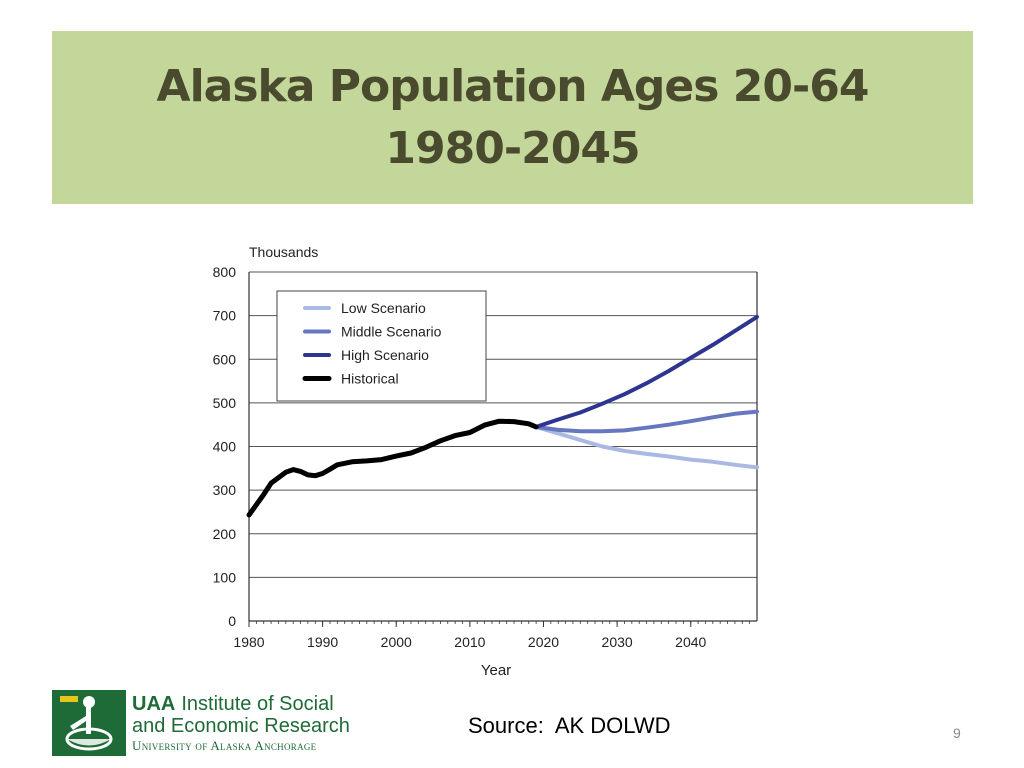  I want to click on legend-label: Low Scenario, so click(383, 308).